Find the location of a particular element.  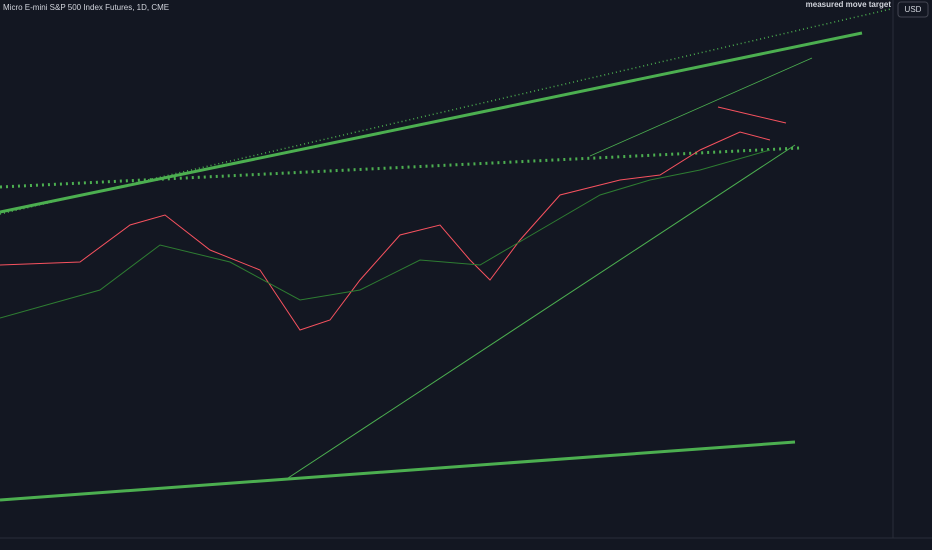

trend-line-dotted is located at coordinates (400, 167).